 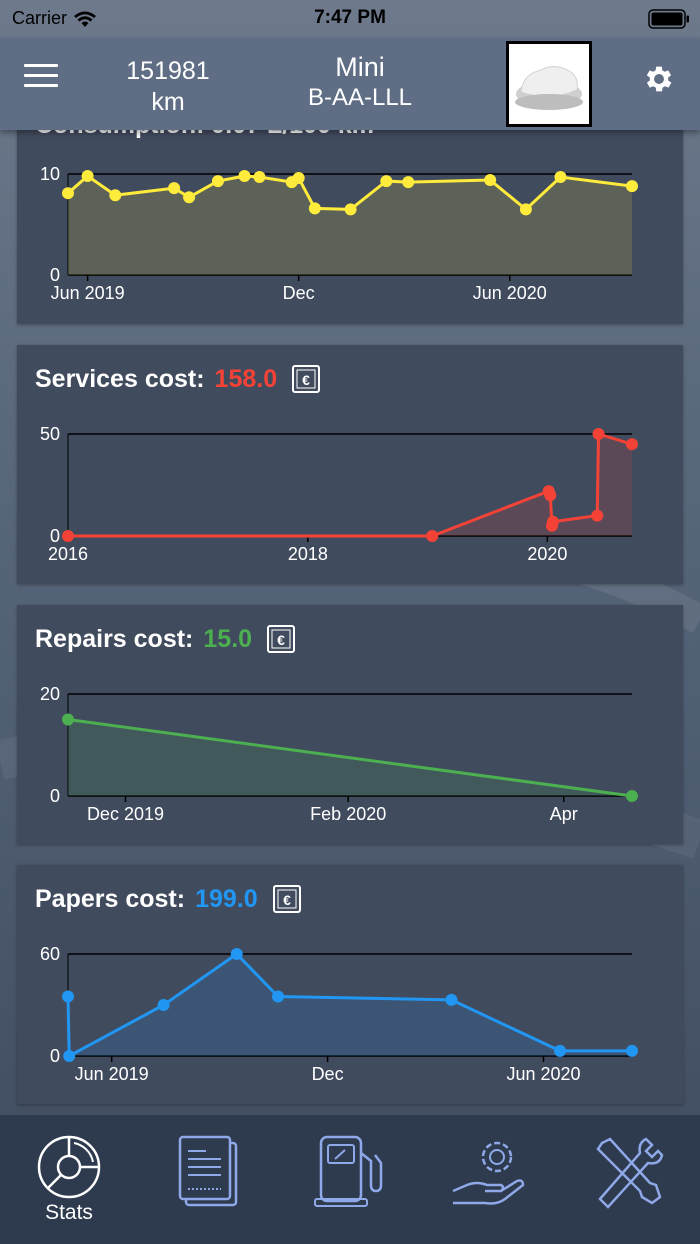 I want to click on x-tick-label: 2018, so click(x=308, y=554).